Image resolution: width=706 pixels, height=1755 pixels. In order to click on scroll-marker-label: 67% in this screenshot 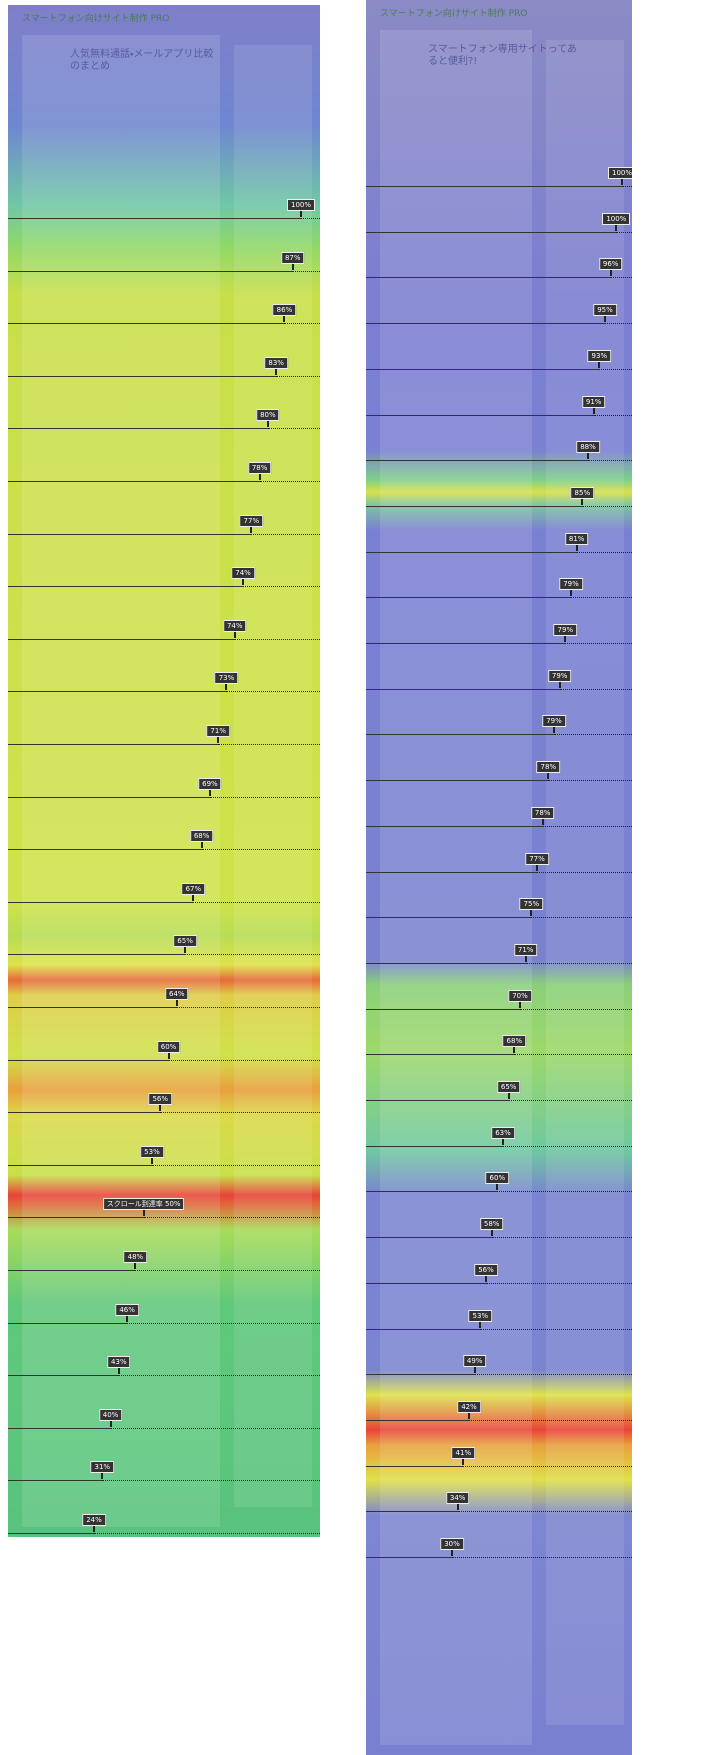, I will do `click(193, 888)`.